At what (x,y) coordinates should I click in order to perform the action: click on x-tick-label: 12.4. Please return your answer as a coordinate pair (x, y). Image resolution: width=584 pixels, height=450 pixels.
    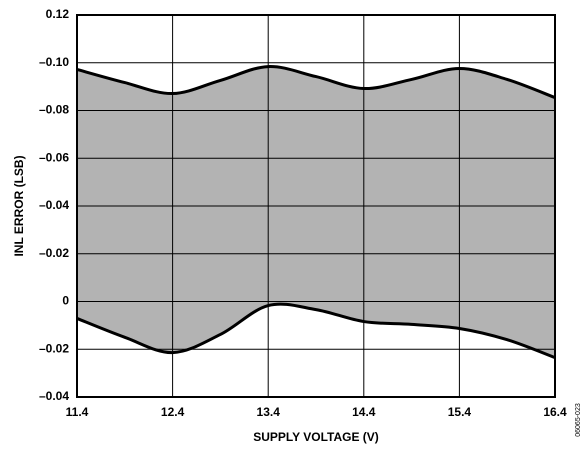
    Looking at the image, I should click on (173, 412).